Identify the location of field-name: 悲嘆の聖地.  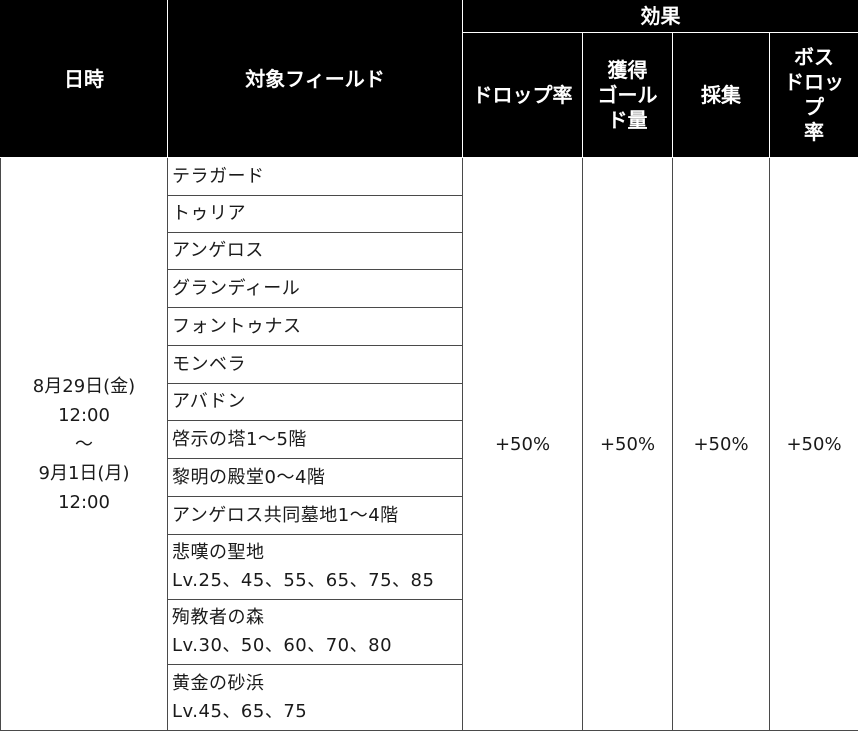
(317, 553).